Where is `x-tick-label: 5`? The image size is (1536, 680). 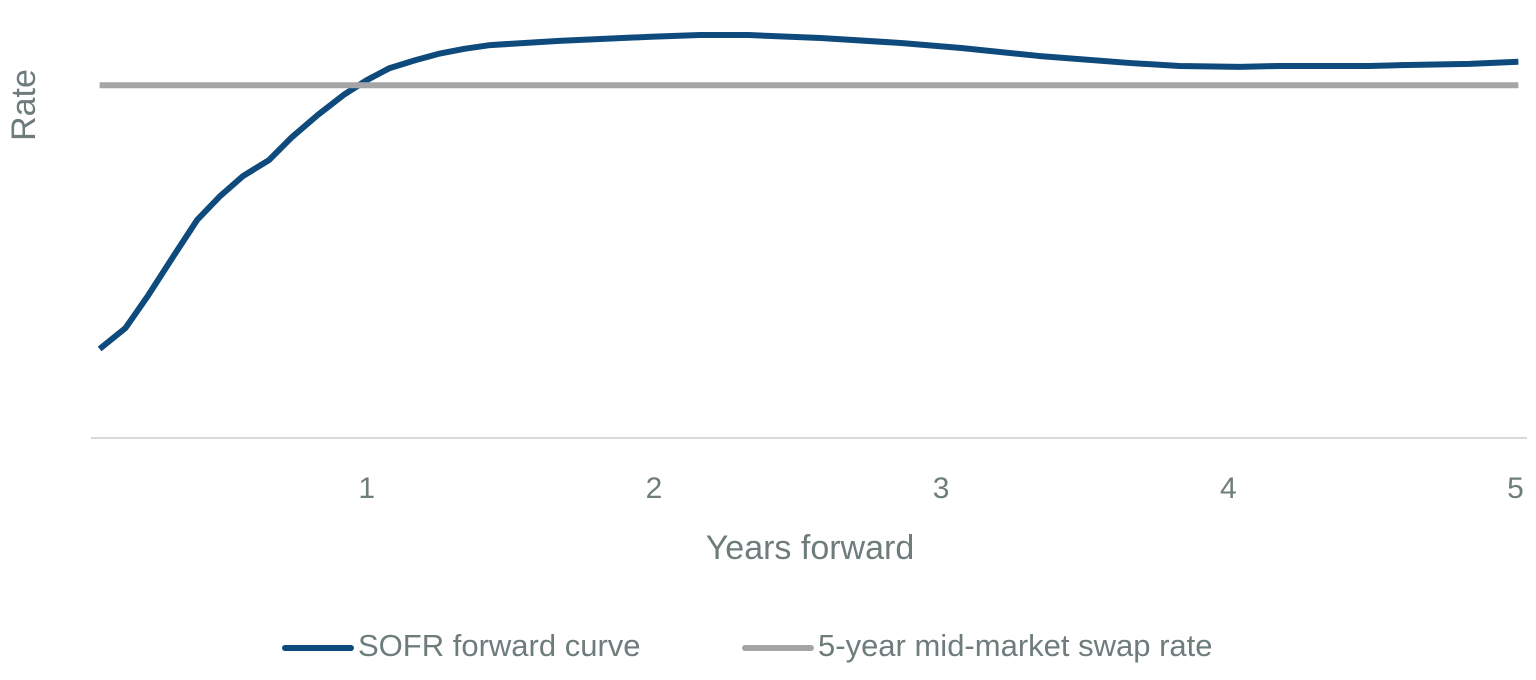
x-tick-label: 5 is located at coordinates (1515, 488).